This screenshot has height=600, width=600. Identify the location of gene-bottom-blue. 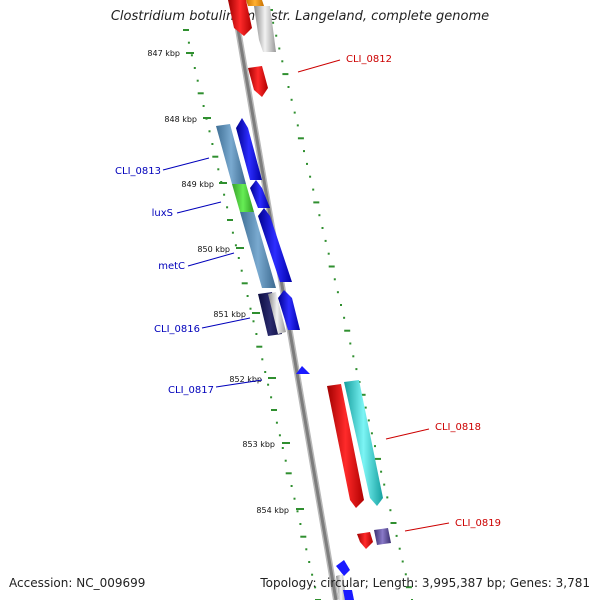
(343, 568).